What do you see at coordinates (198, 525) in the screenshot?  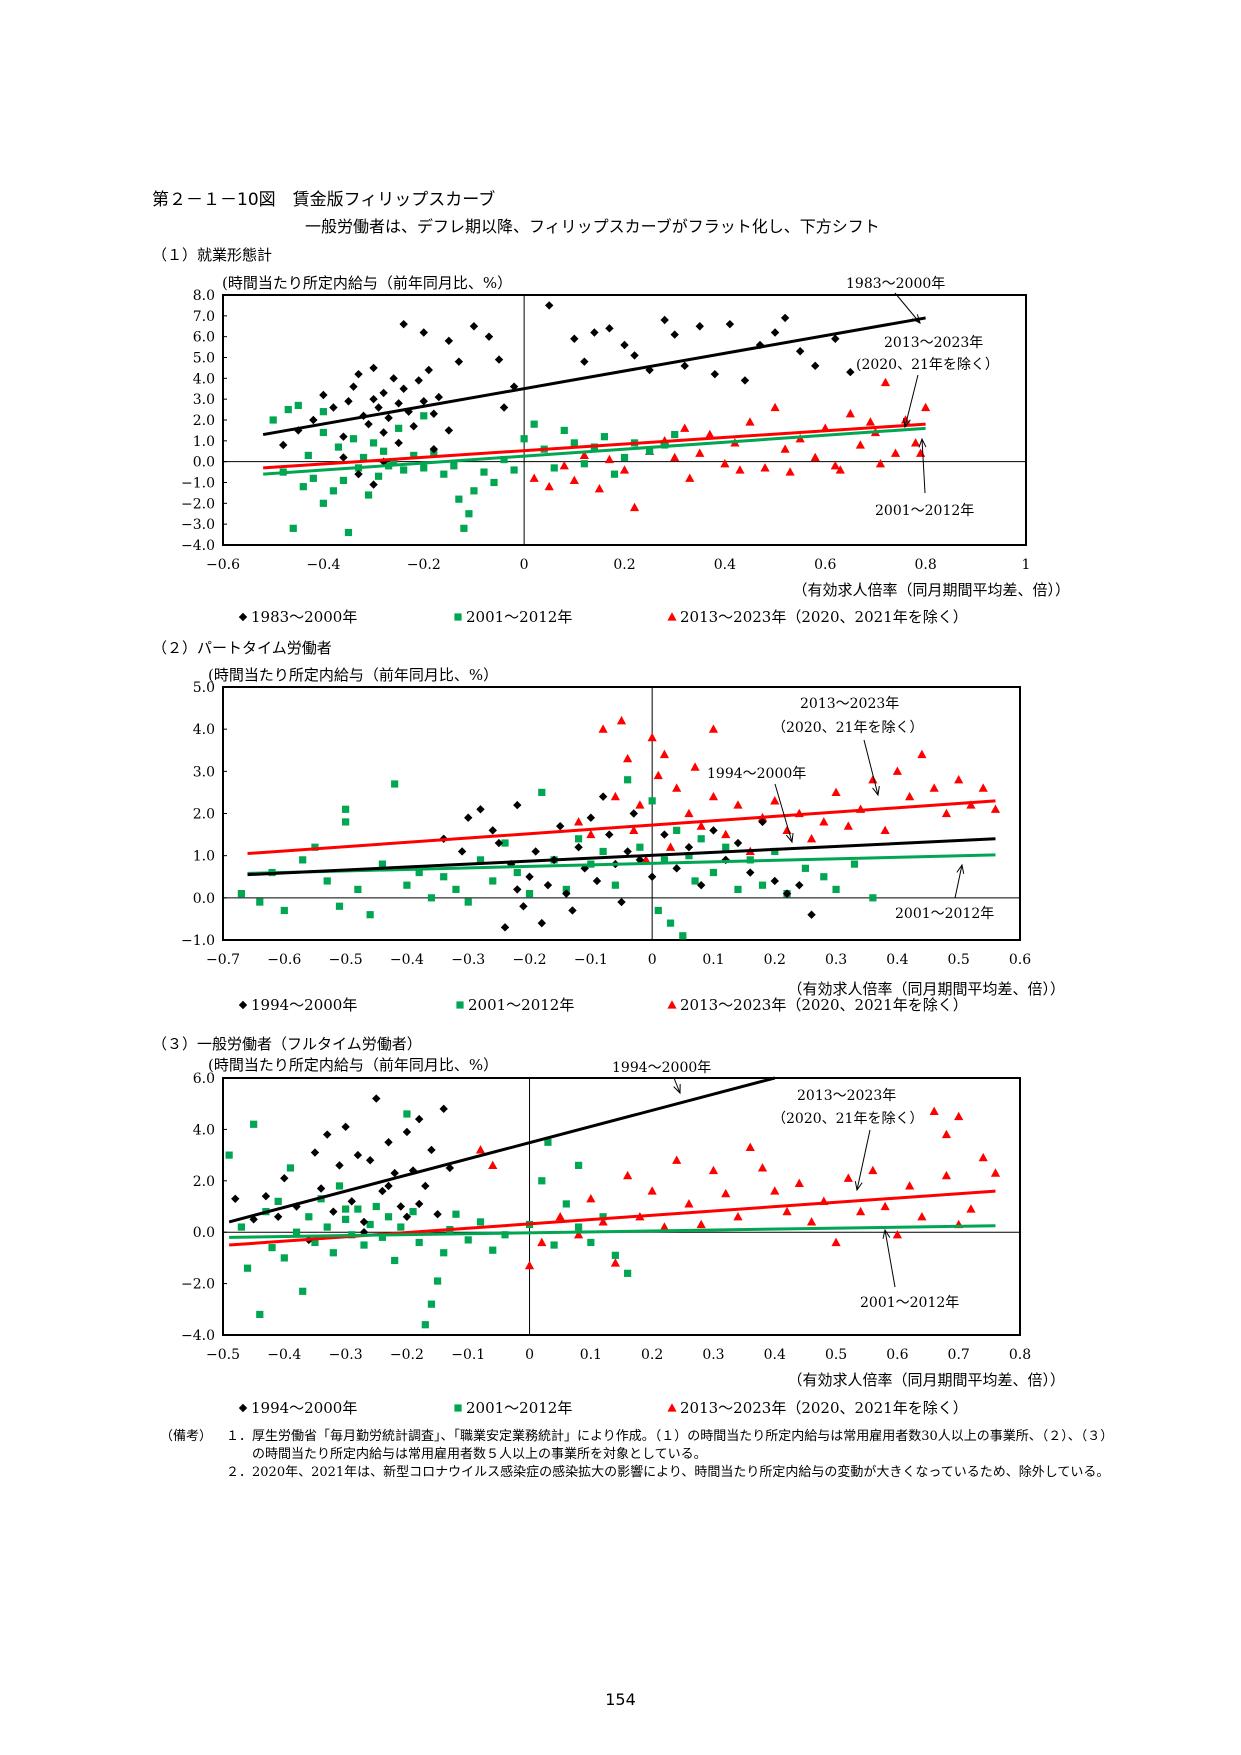 I see `y-tick-label: −3.0` at bounding box center [198, 525].